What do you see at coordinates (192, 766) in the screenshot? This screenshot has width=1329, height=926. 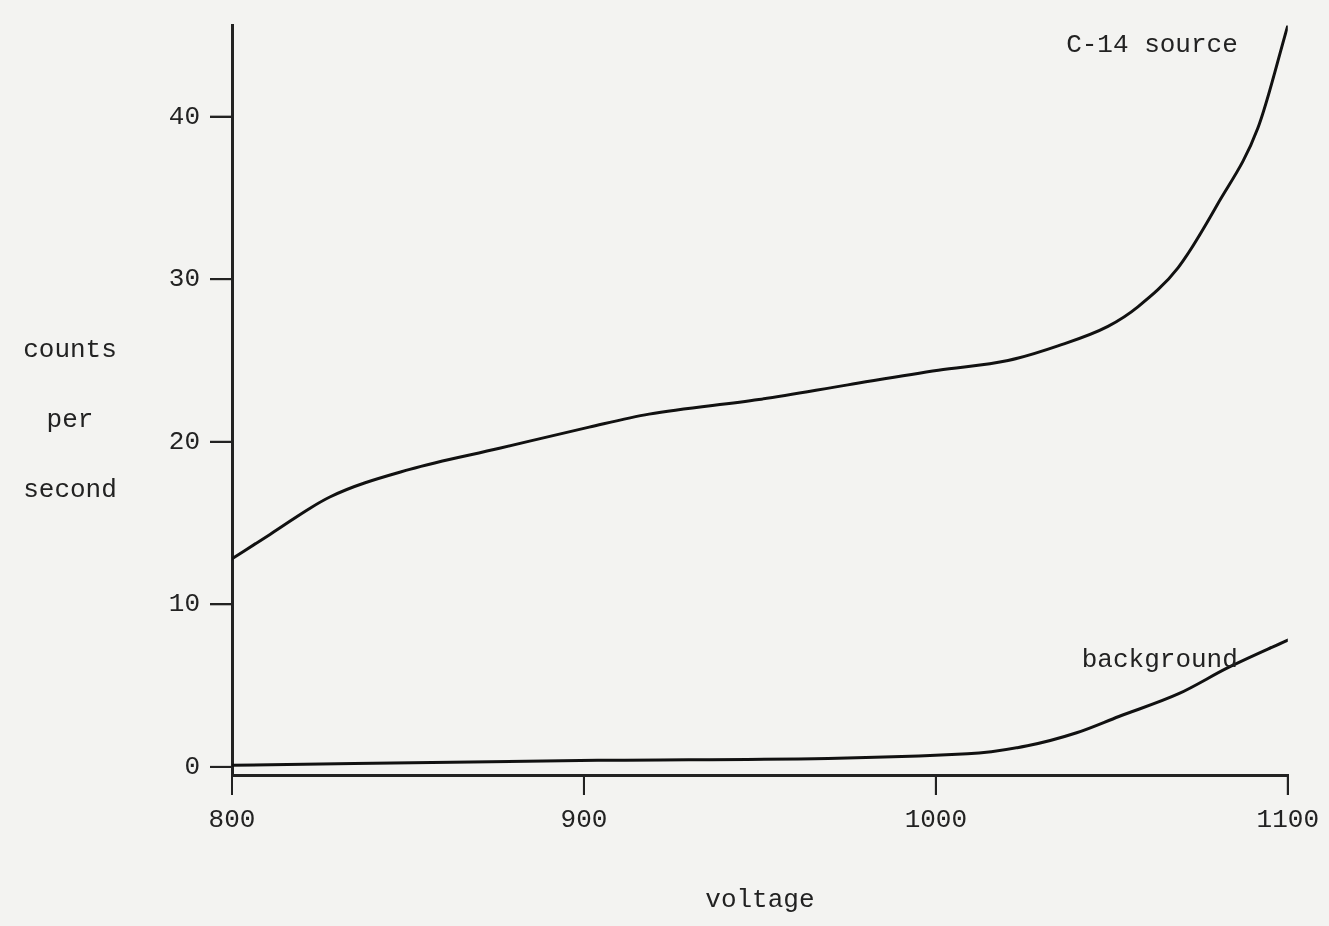 I see `y-tick-label: 0` at bounding box center [192, 766].